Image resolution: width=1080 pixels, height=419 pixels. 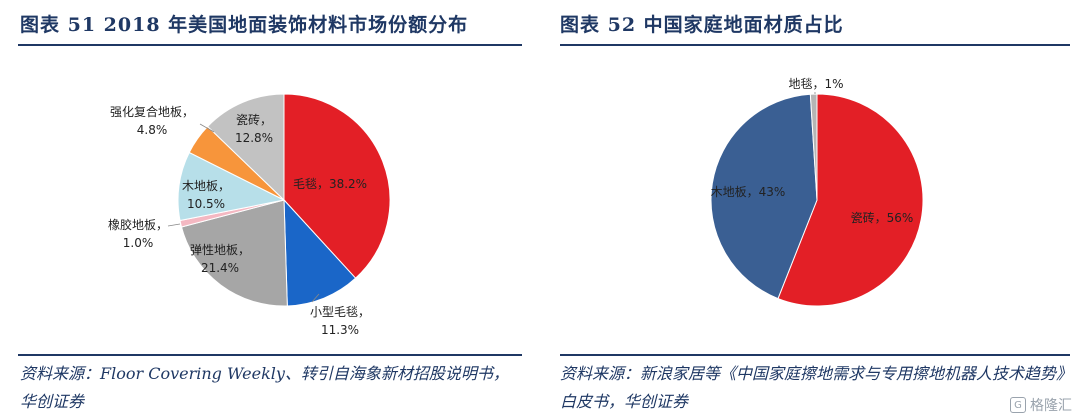 What do you see at coordinates (1018, 405) in the screenshot?
I see `watermark-logo-icon: G` at bounding box center [1018, 405].